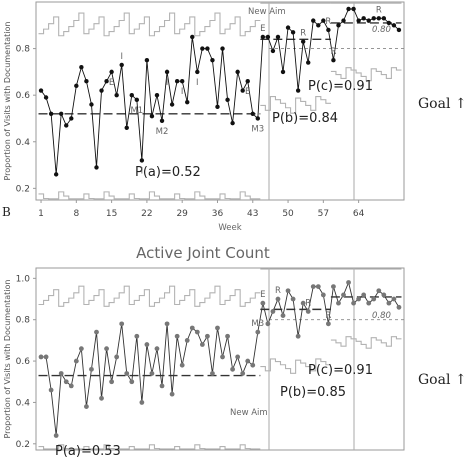 This screenshot has height=474, width=474. What do you see at coordinates (182, 214) in the screenshot?
I see `x-tick-label: 29` at bounding box center [182, 214].